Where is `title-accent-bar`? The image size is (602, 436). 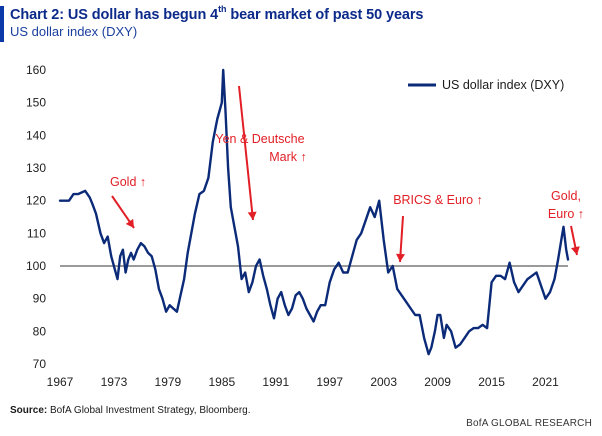 title-accent-bar is located at coordinates (2, 24).